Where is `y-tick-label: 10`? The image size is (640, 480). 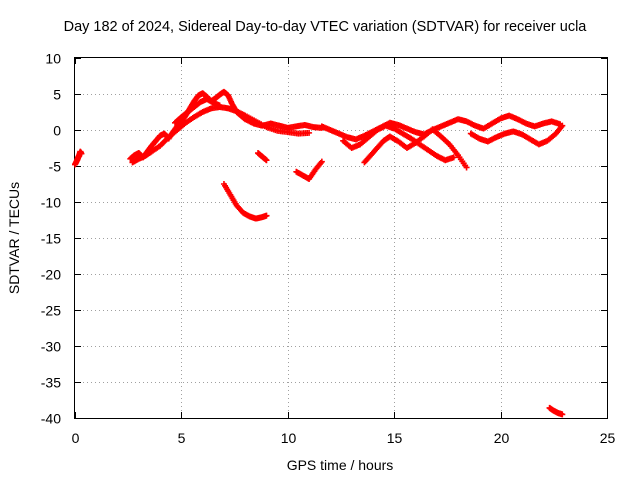
y-tick-label: 10 is located at coordinates (53, 59).